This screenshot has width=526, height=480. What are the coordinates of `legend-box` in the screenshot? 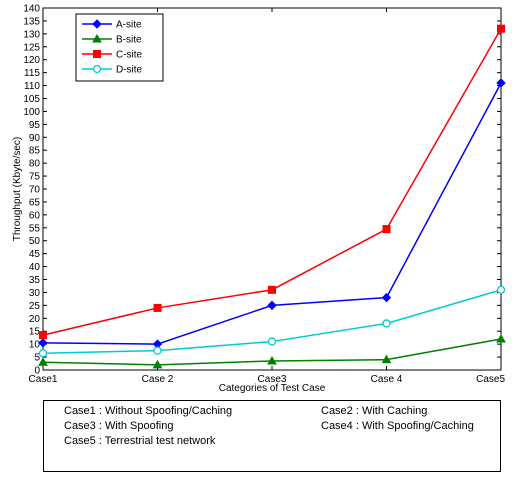 It's located at (119, 47).